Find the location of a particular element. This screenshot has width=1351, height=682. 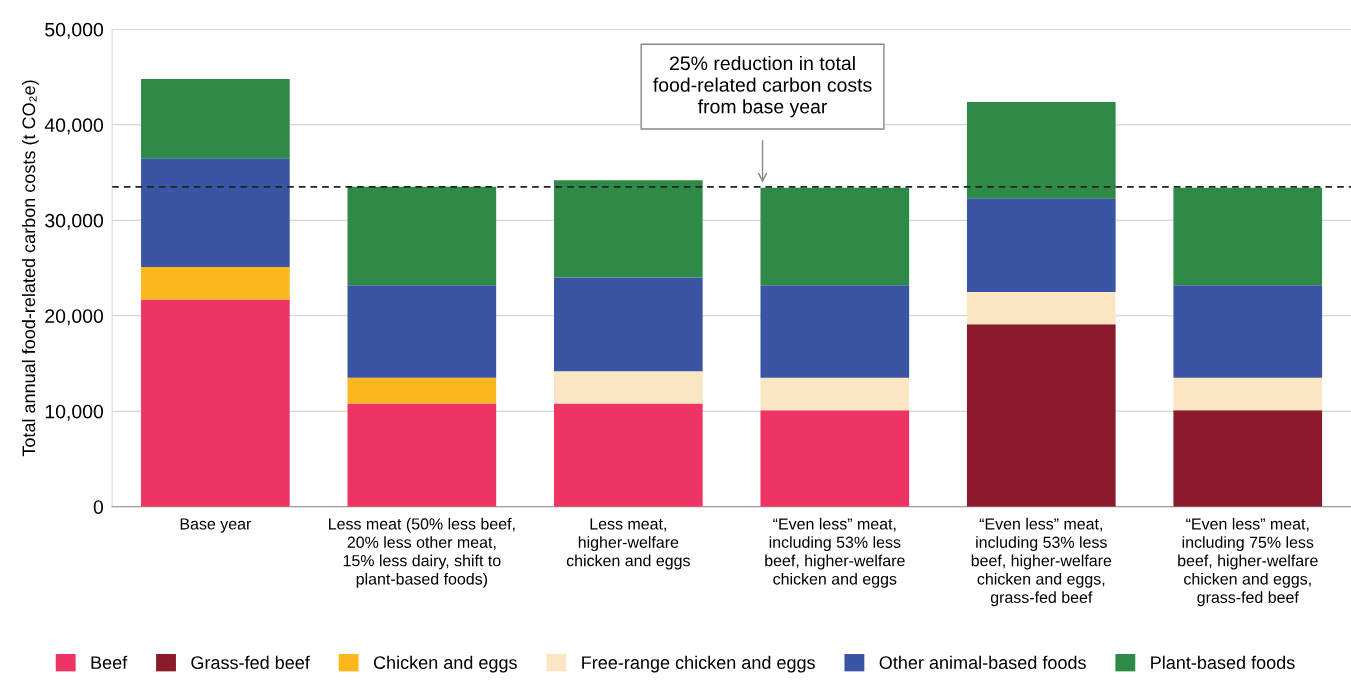

legend-label: Plant-based foods is located at coordinates (1223, 662).